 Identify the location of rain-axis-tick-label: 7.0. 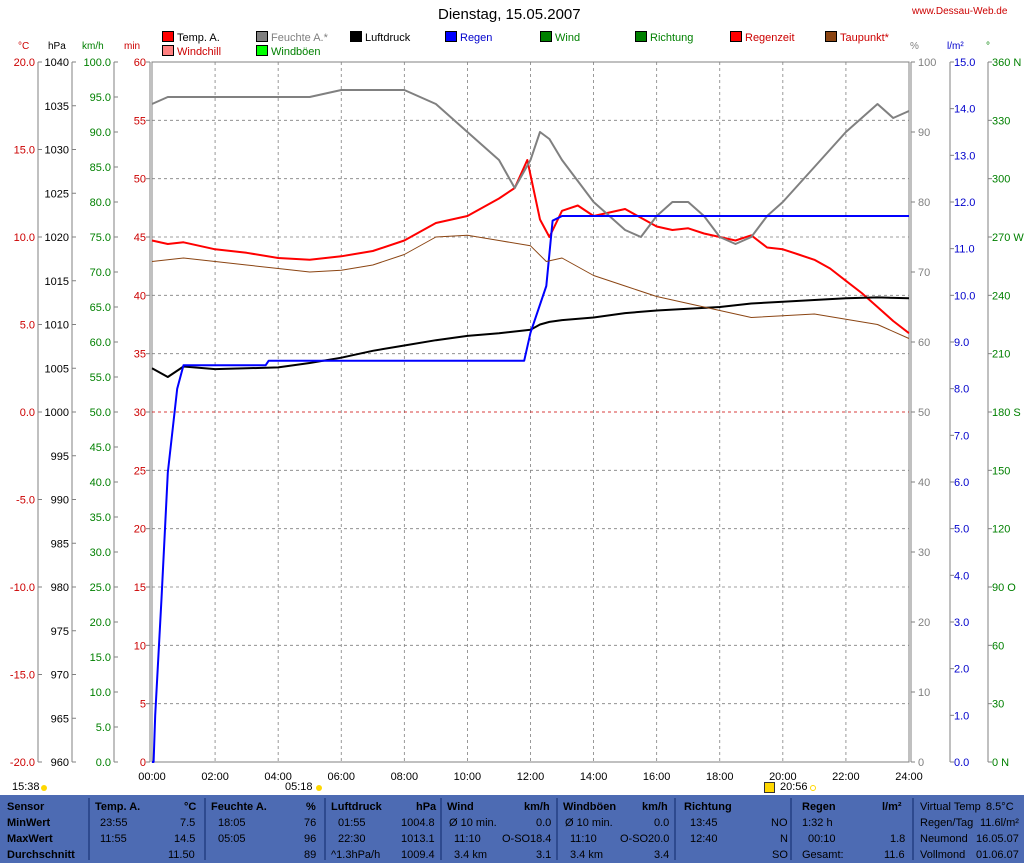
(961, 436).